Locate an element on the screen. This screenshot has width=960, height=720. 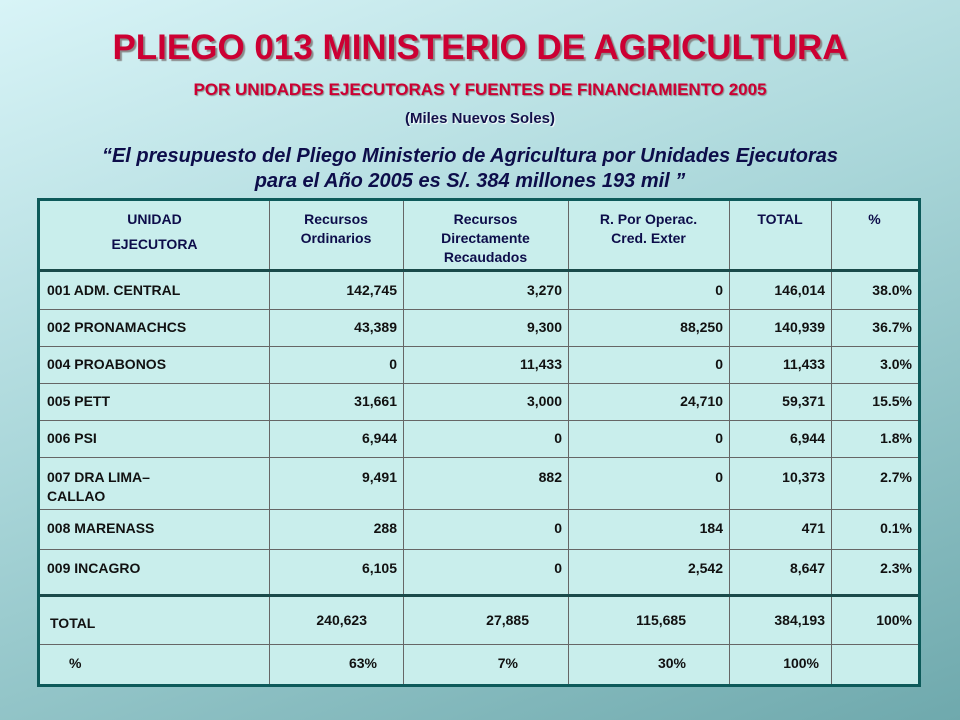
row-total: 146,014 is located at coordinates (799, 290).